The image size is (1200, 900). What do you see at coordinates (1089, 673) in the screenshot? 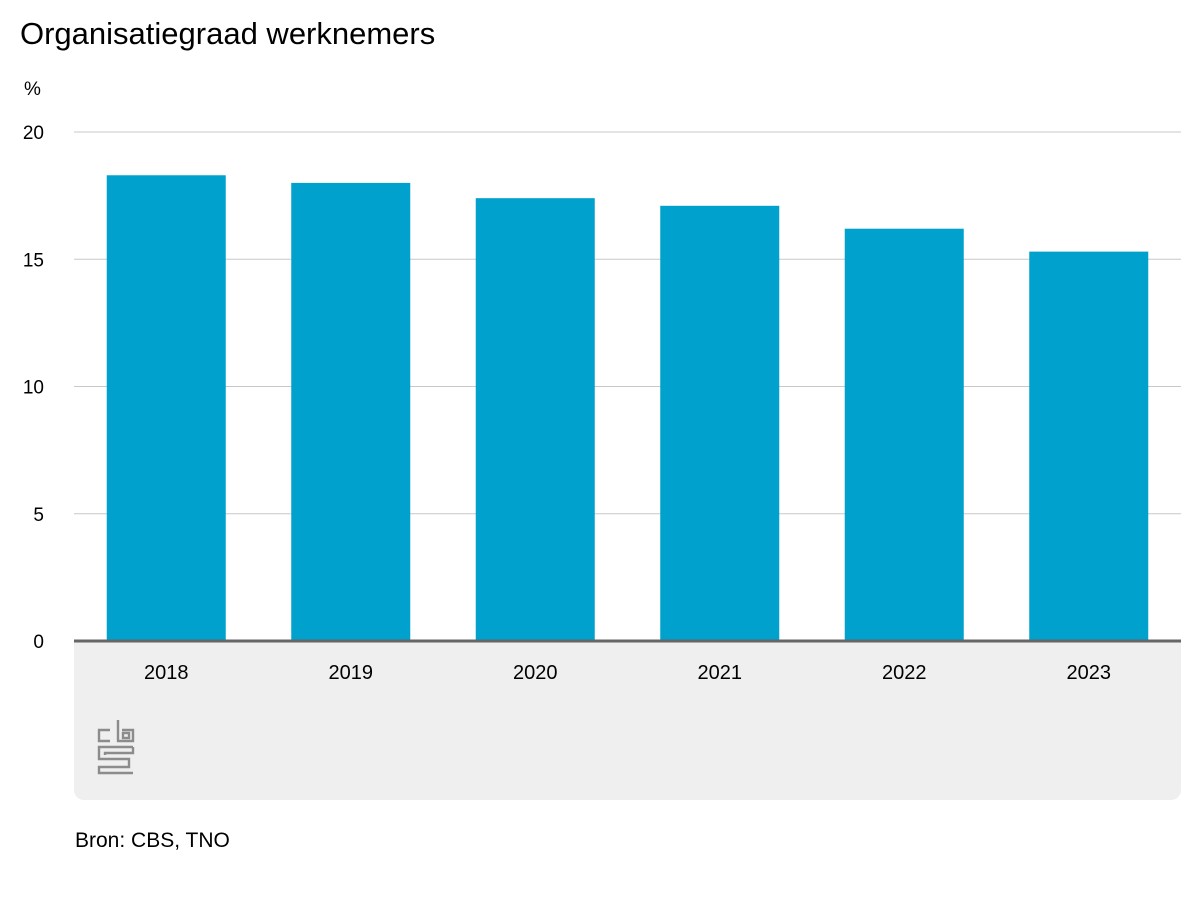
I see `x-tick-label: 2023` at bounding box center [1089, 673].